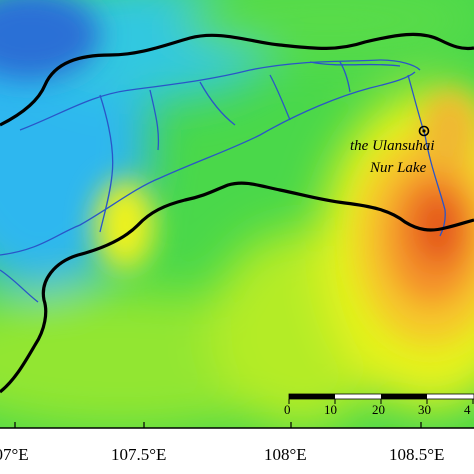  Describe the element at coordinates (285, 454) in the screenshot. I see `x-tick-108: 108°E` at that location.